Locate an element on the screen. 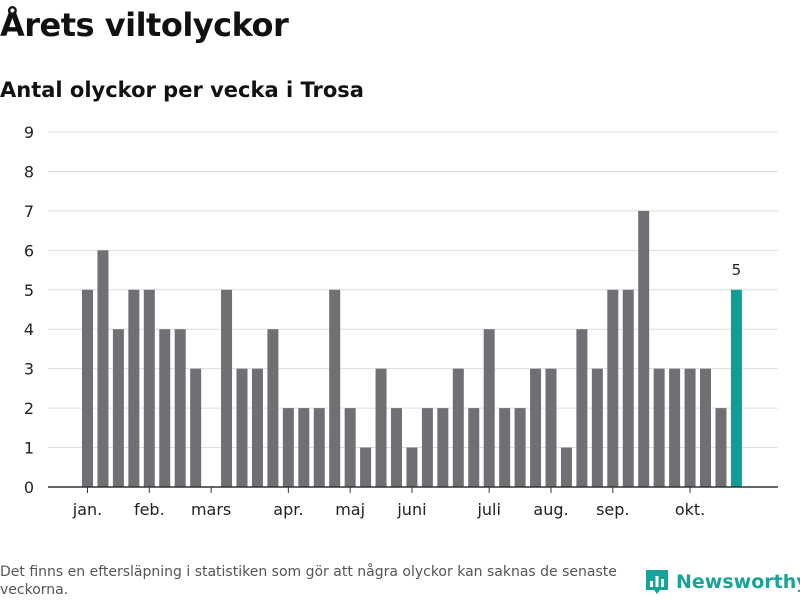  y-tick-label-9: 9 is located at coordinates (29, 132).